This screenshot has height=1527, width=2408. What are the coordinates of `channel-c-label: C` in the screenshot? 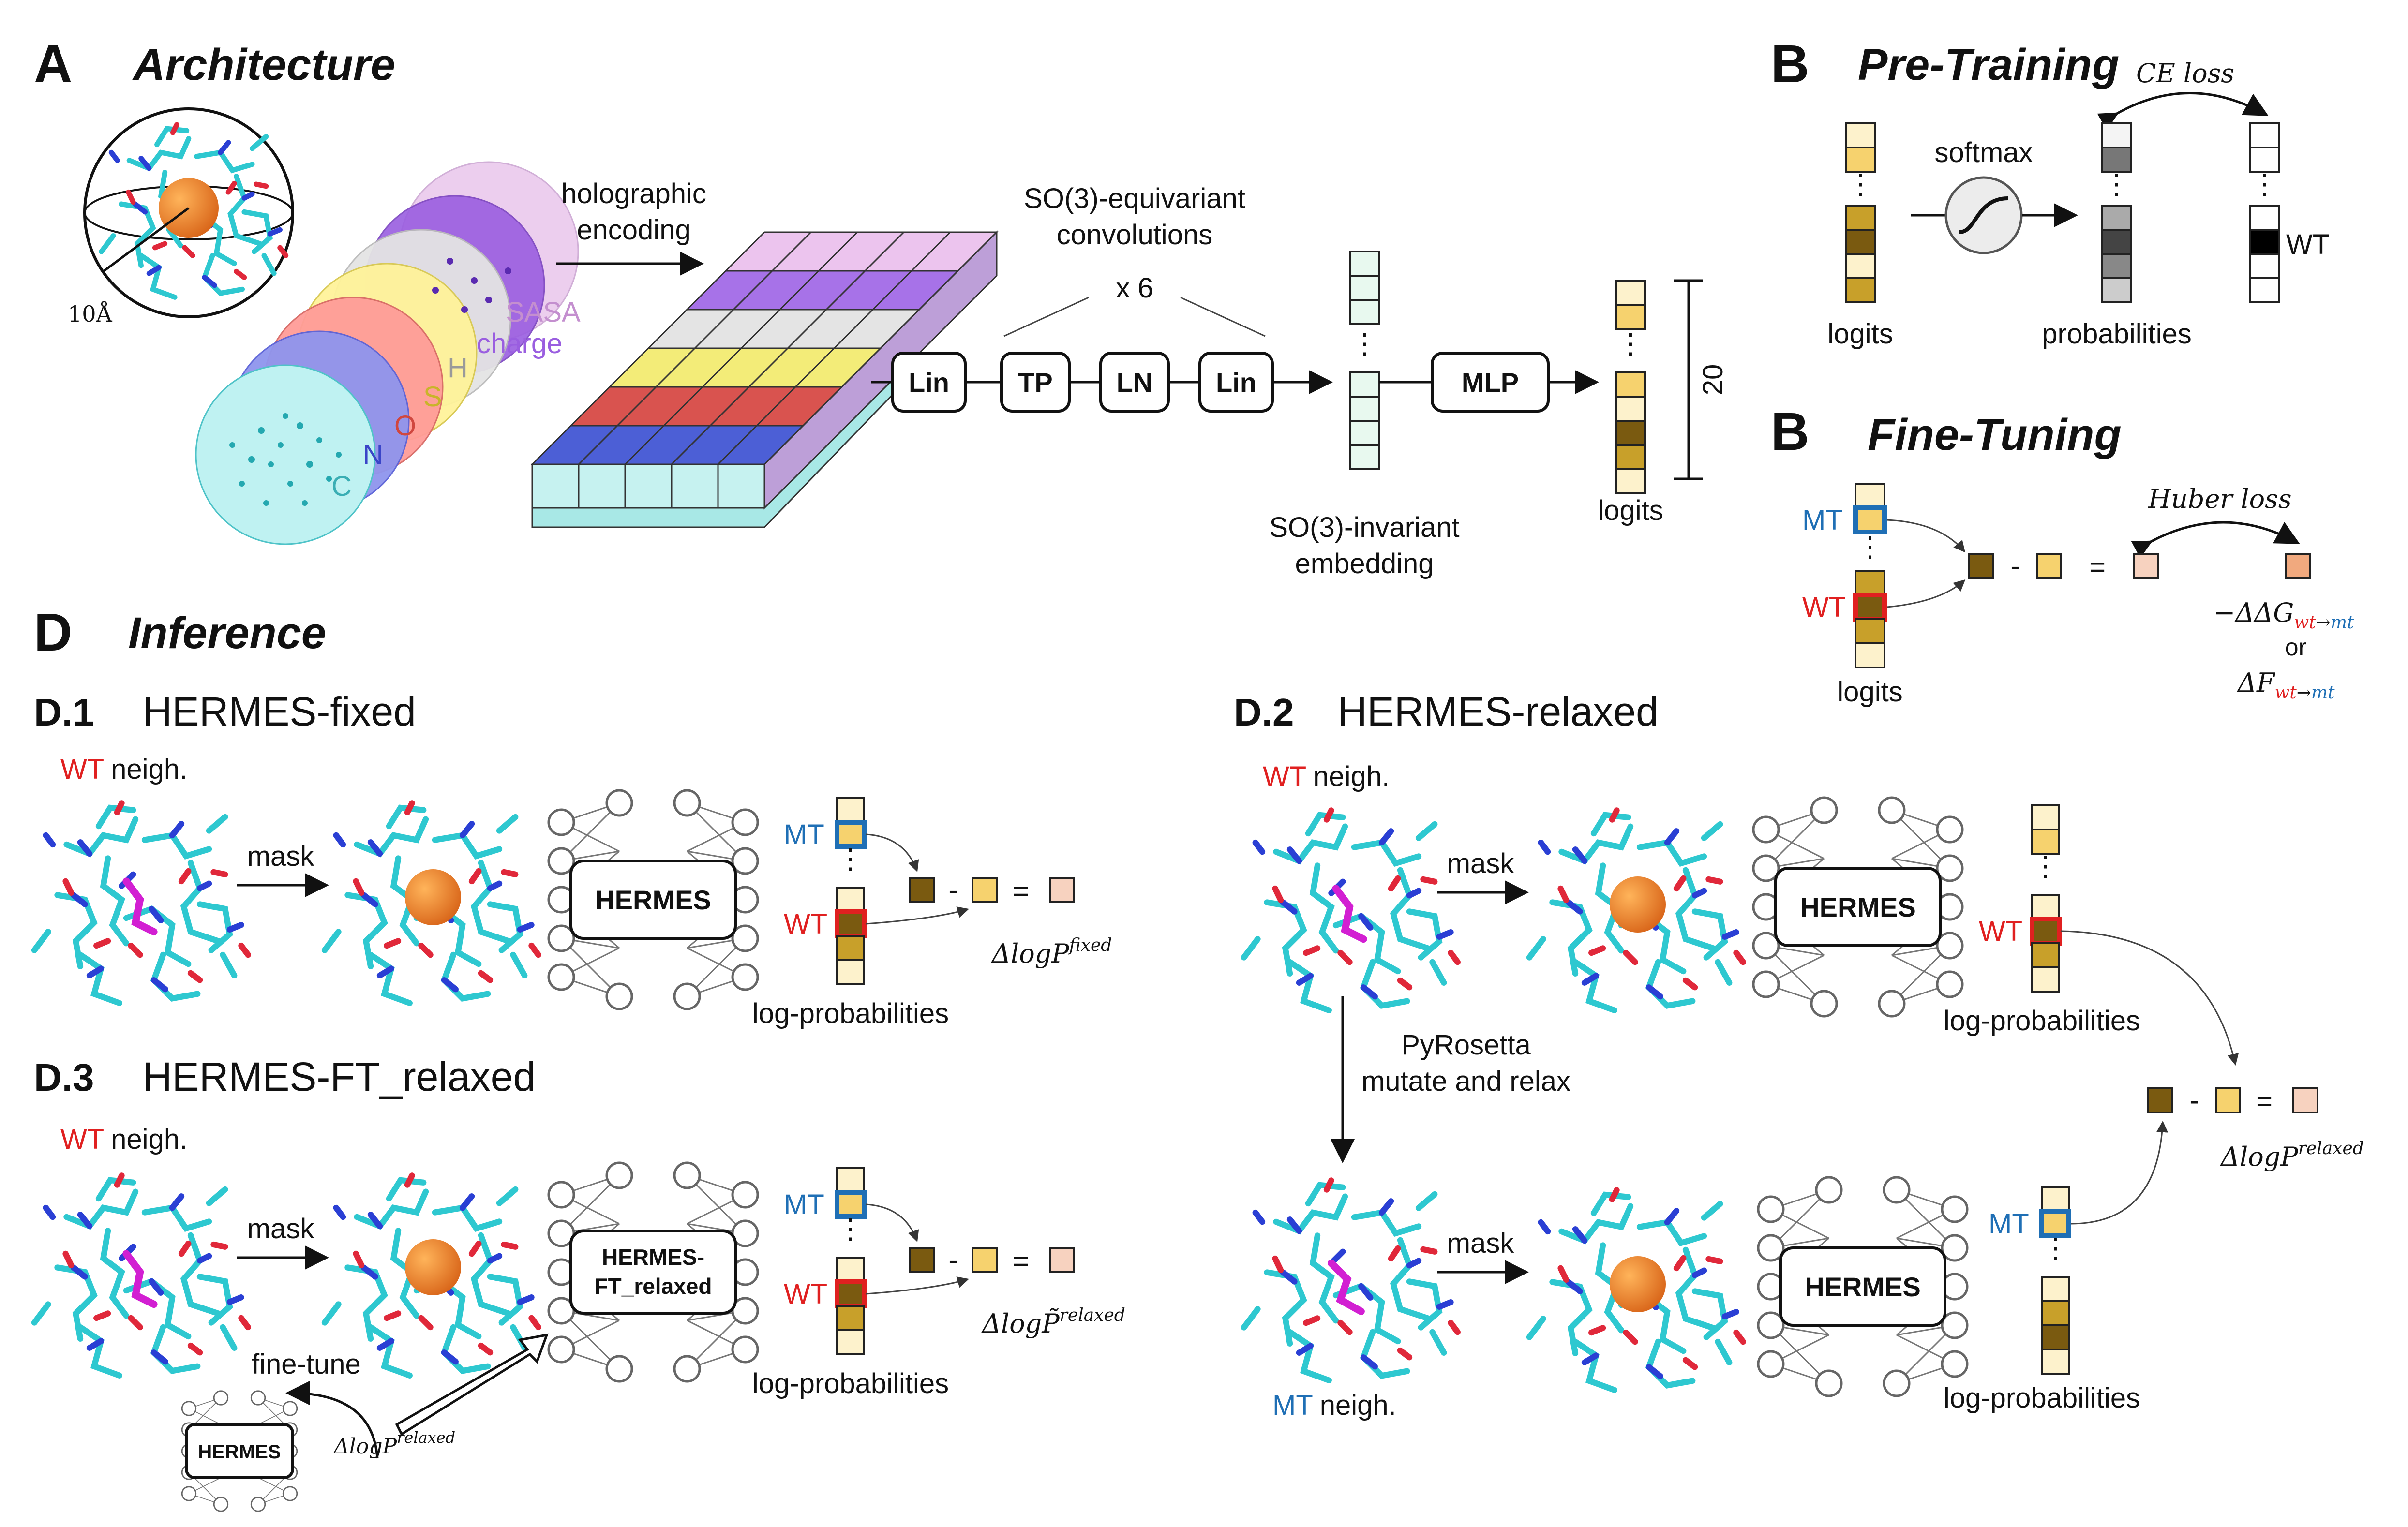 It's located at (341, 486).